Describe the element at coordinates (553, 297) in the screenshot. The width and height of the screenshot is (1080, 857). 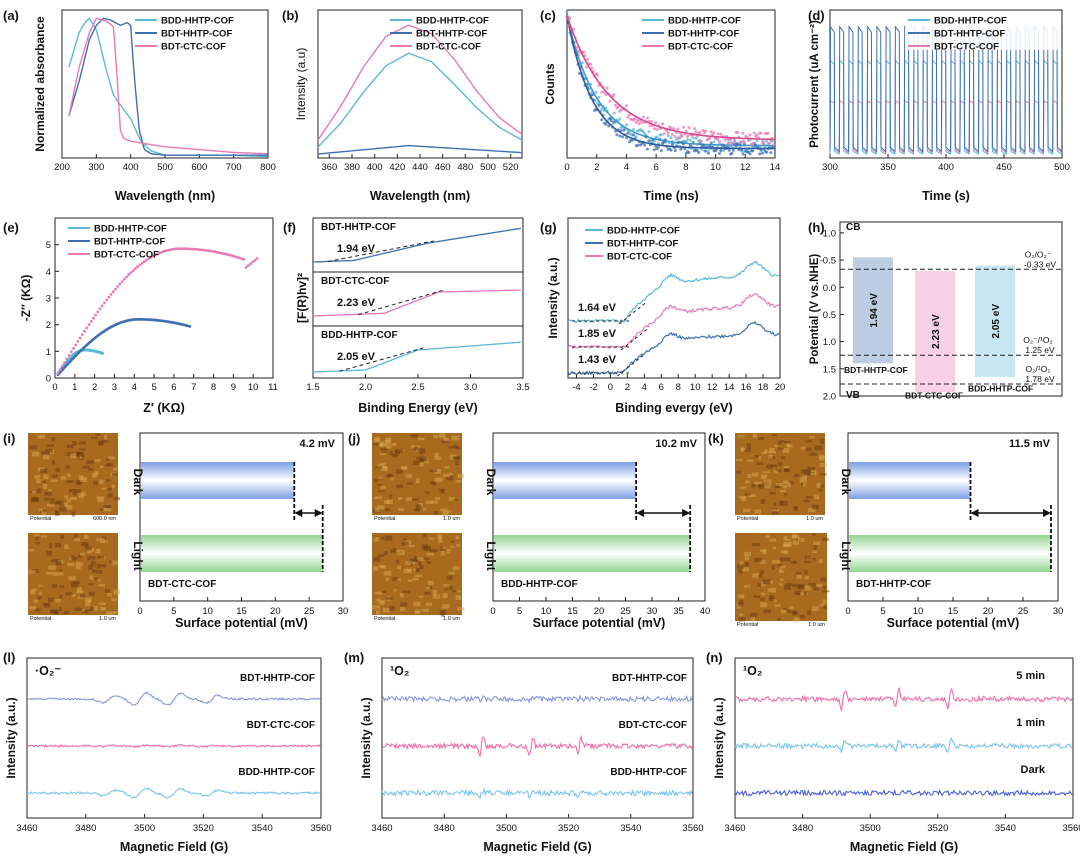
I see `y-axis-label: Intensity (a.u.)` at that location.